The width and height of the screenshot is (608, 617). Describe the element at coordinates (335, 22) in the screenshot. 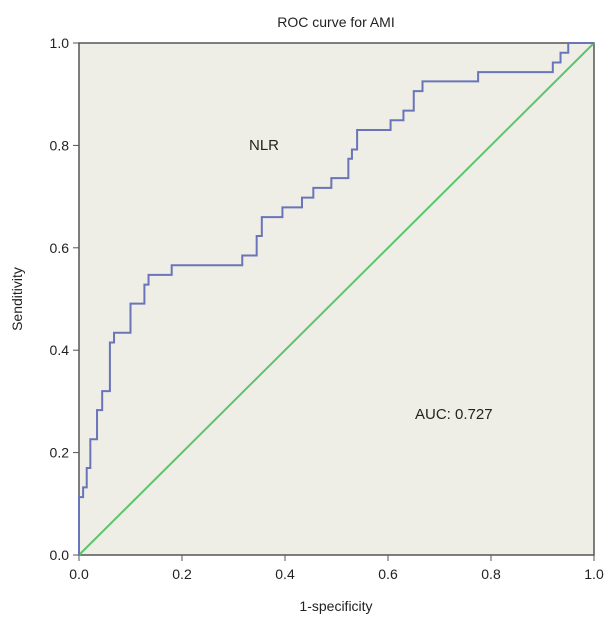

I see `chart-title: ROC curve for AMI` at that location.